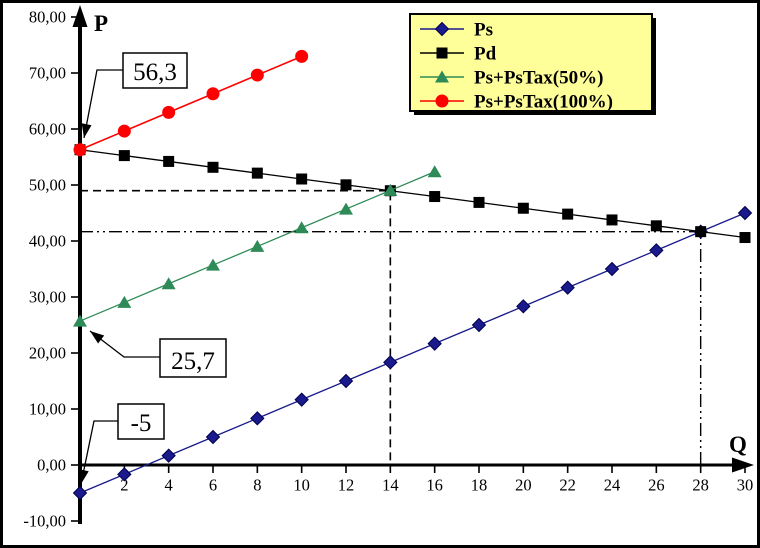 The width and height of the screenshot is (760, 548). I want to click on annotation-value: -5, so click(141, 423).